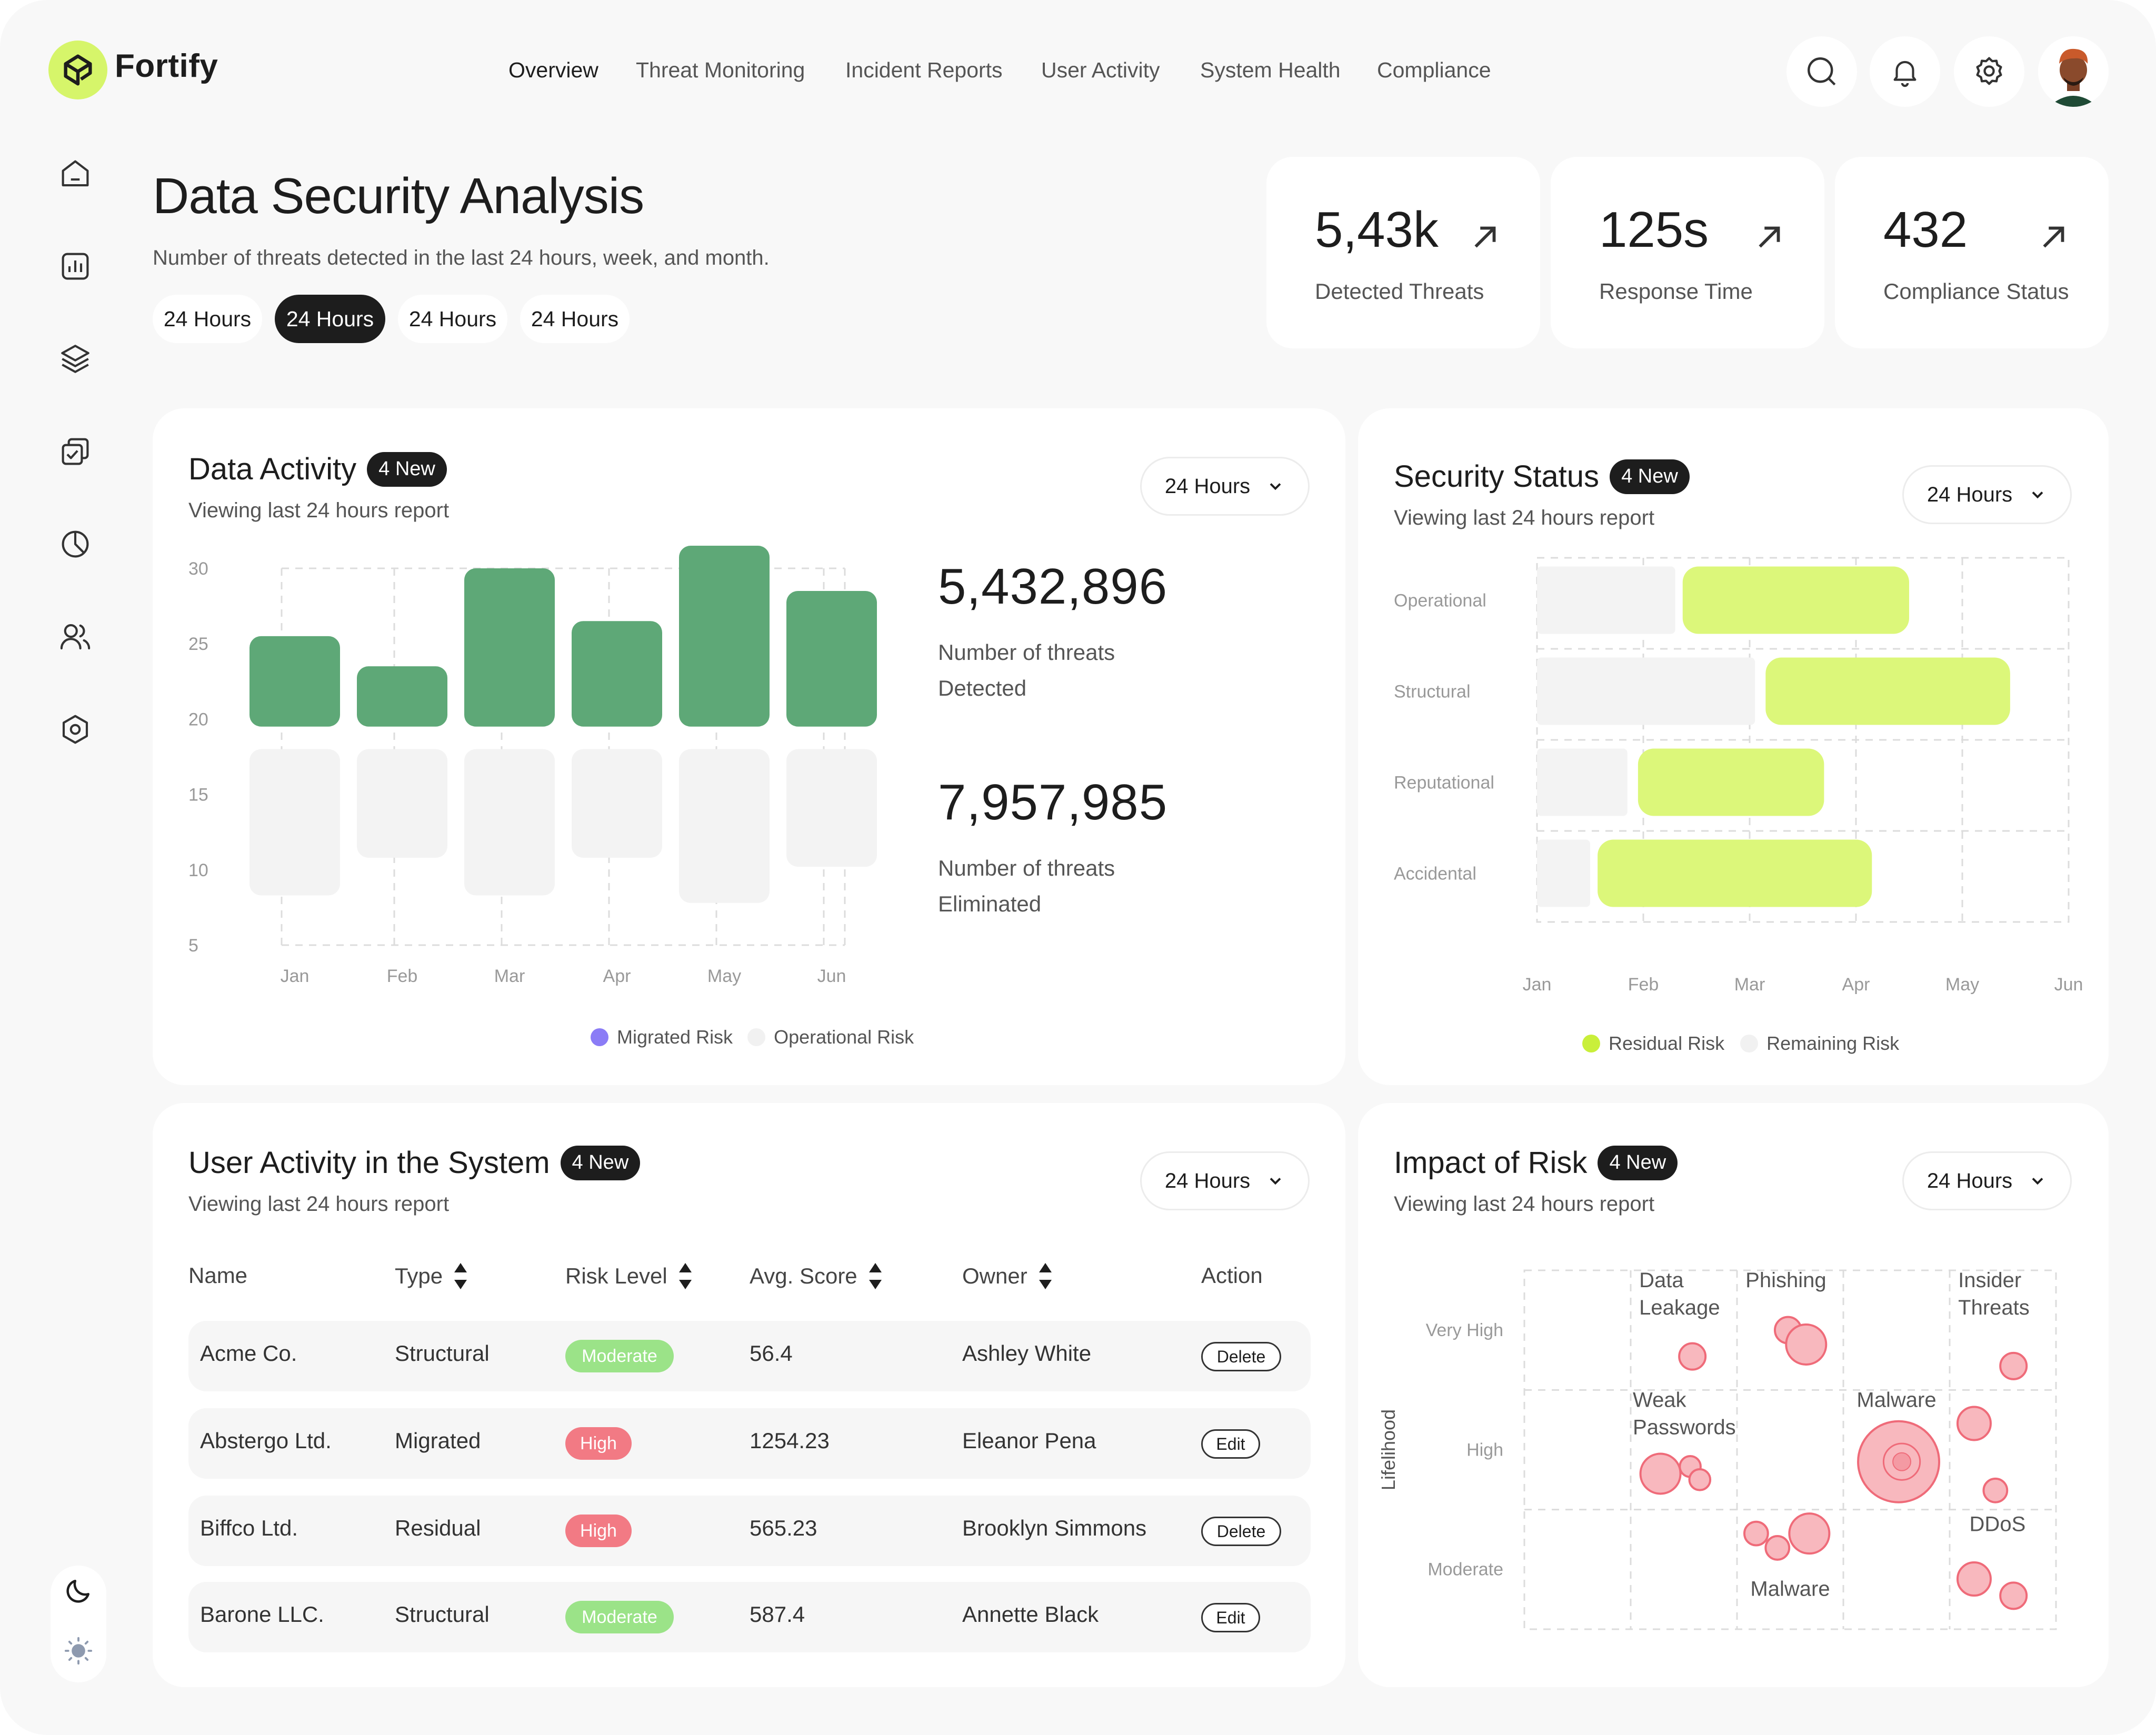 The image size is (2156, 1735). What do you see at coordinates (1537, 985) in the screenshot?
I see `x-tick-label: Jan` at bounding box center [1537, 985].